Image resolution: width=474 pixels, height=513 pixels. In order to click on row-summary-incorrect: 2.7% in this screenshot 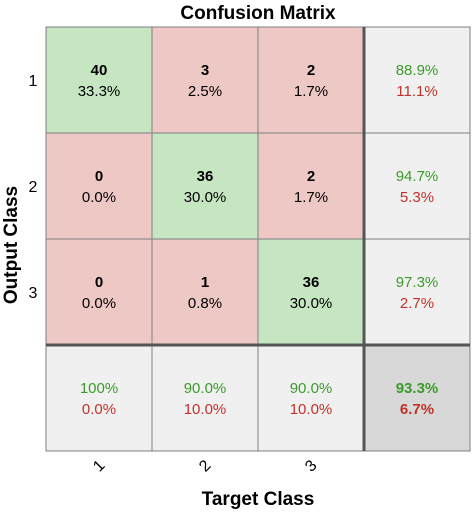, I will do `click(417, 303)`.